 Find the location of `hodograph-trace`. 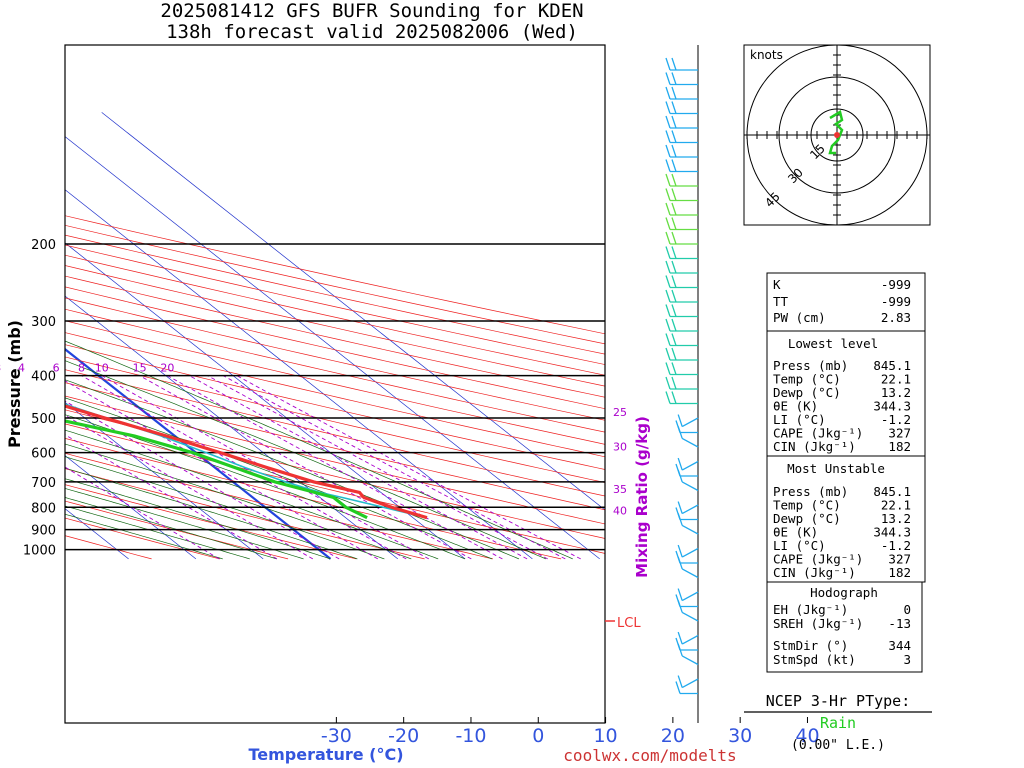

hodograph-trace is located at coordinates (836, 132).